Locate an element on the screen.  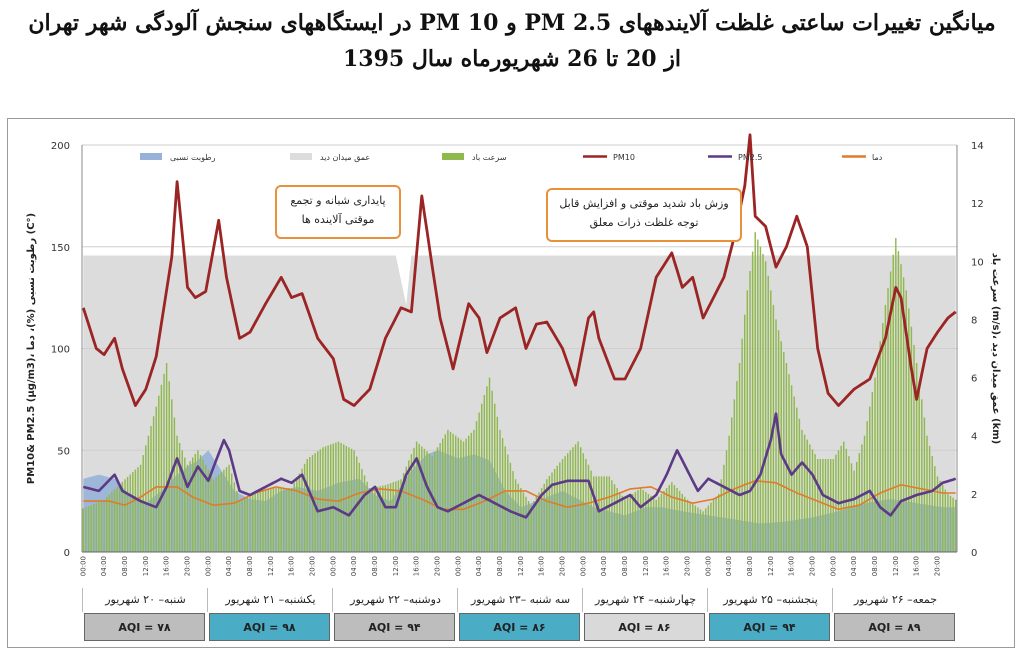
y-tick-label-right: 8 is located at coordinates (974, 320).